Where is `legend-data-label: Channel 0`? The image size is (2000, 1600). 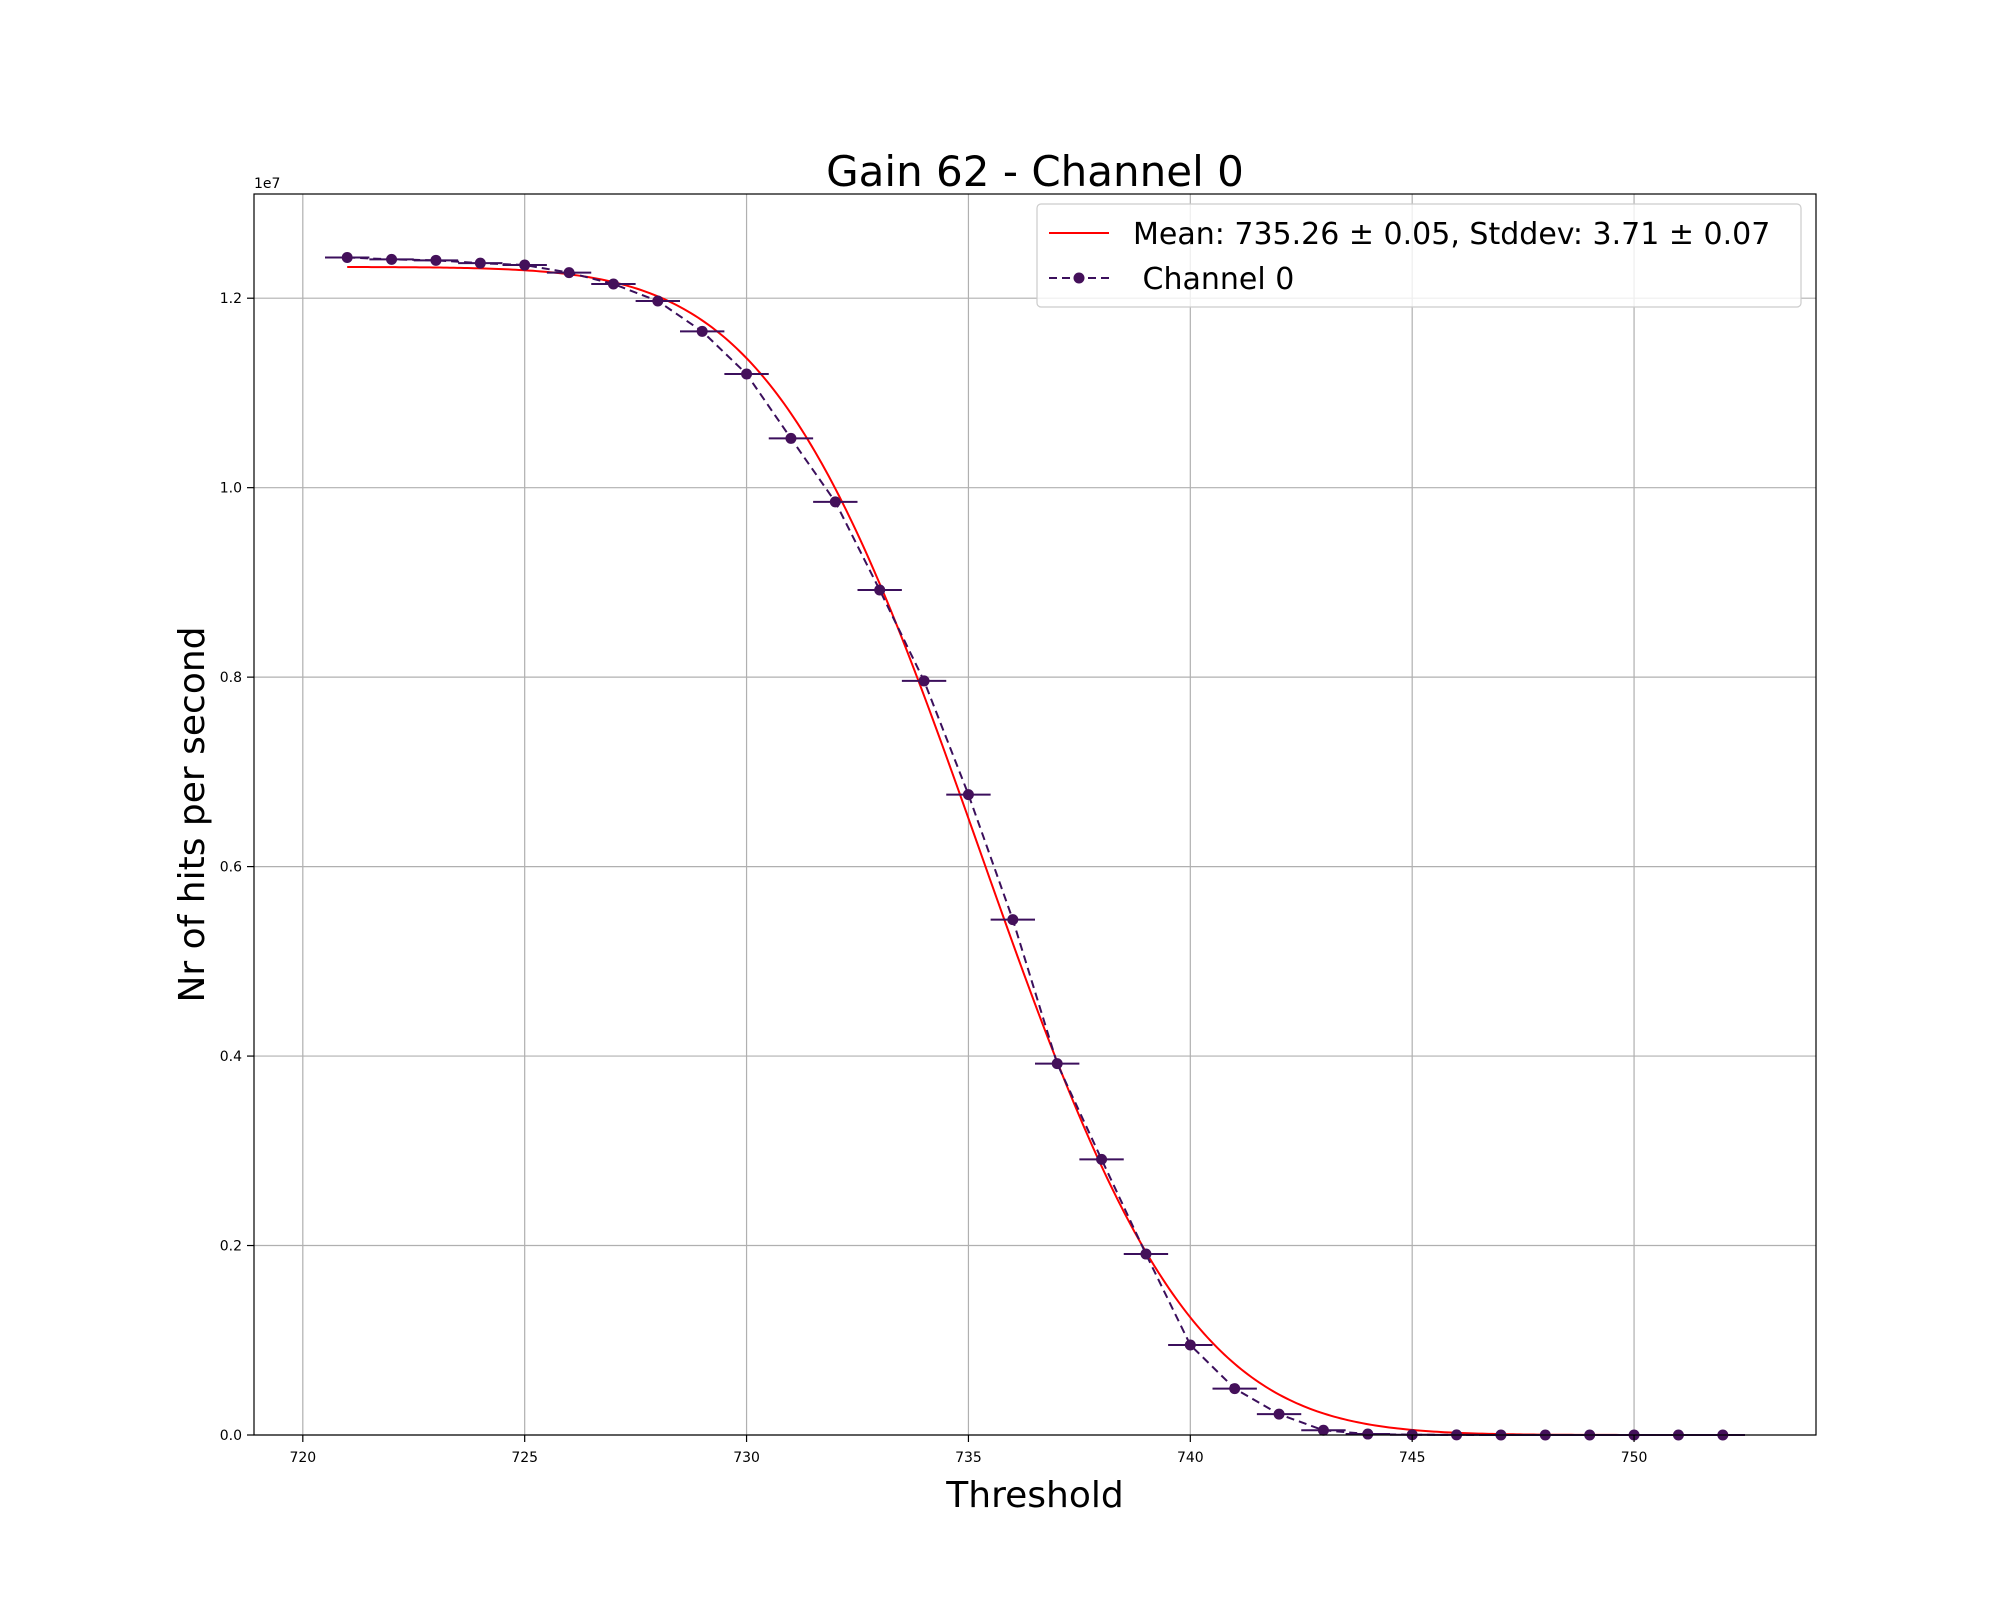
legend-data-label: Channel 0 is located at coordinates (1213, 279).